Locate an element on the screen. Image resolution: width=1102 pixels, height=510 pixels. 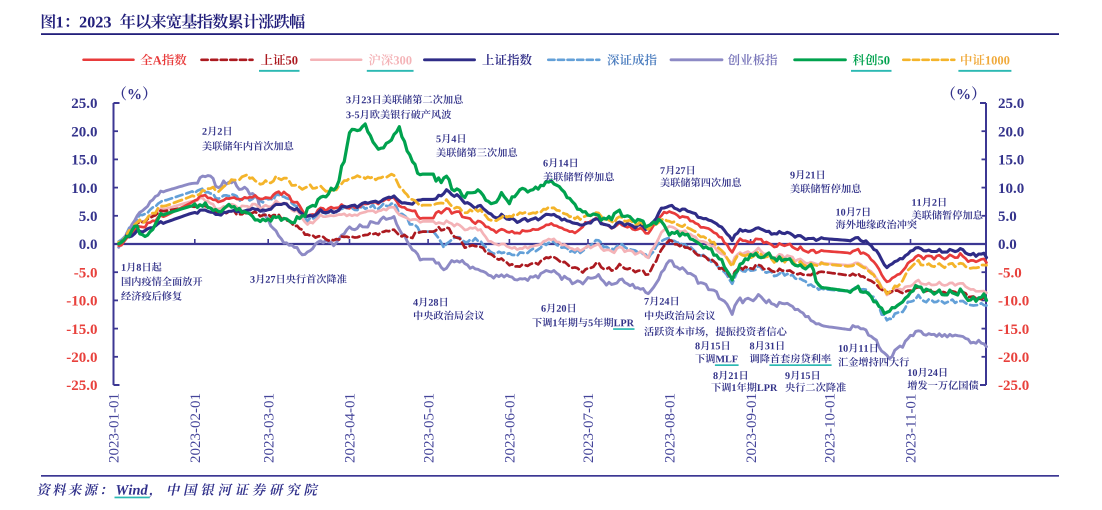
svg-text: 2023-02-01 is located at coordinates (196, 428).